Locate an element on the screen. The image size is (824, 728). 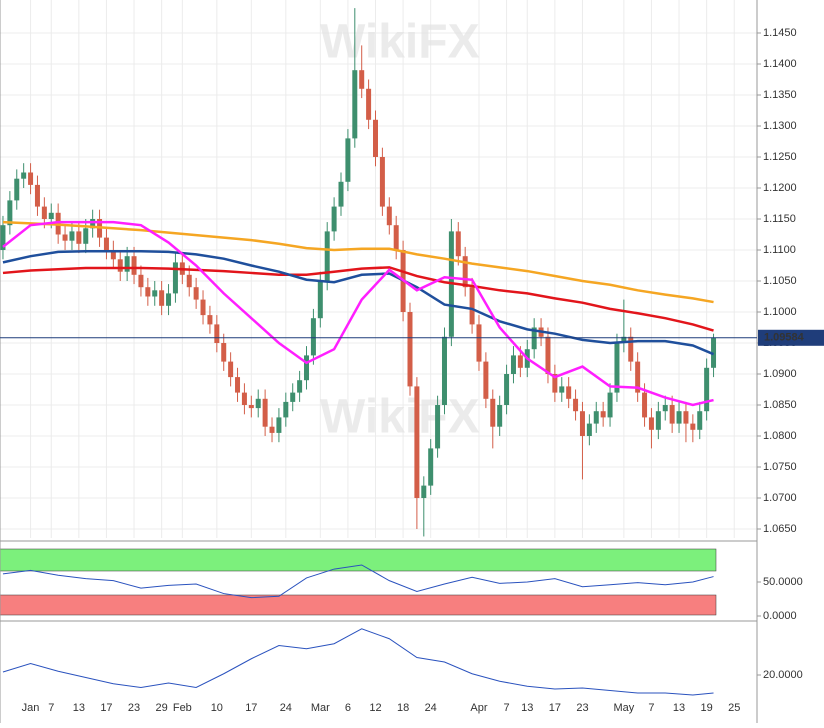
last-price-label: 1.09584 is located at coordinates (784, 338).